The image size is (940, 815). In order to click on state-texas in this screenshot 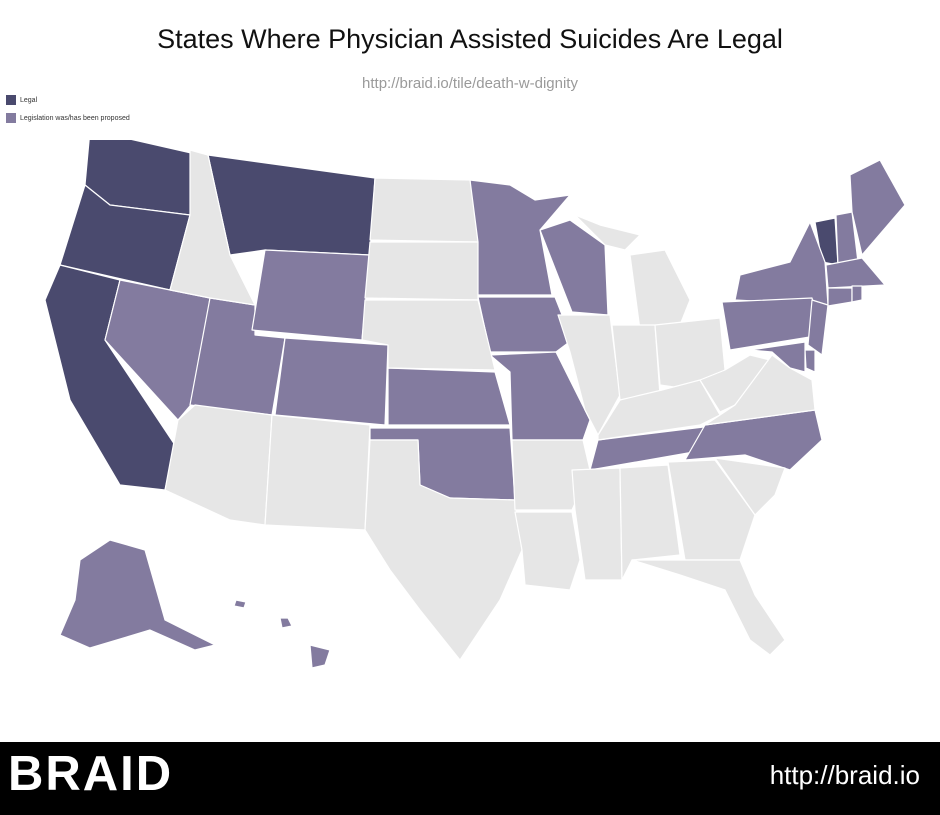, I will do `click(443, 550)`.